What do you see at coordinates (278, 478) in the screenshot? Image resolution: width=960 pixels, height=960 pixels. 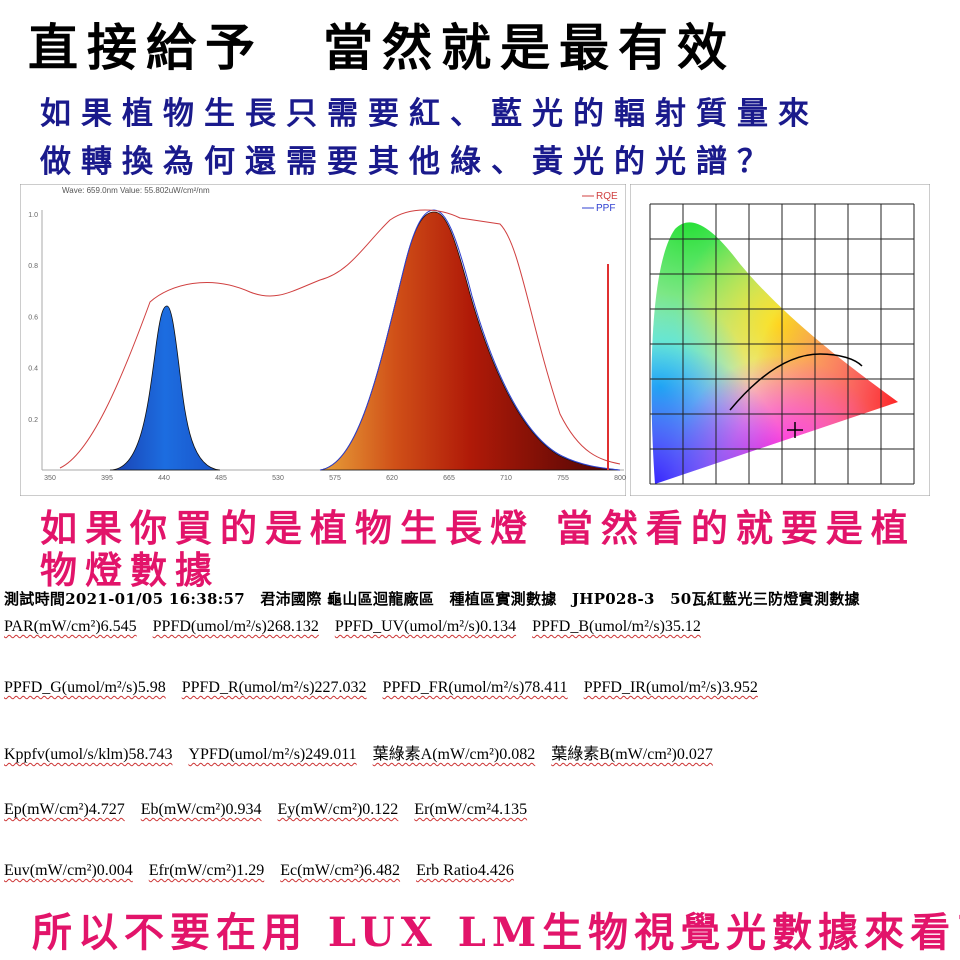 I see `x-tick-label: 530` at bounding box center [278, 478].